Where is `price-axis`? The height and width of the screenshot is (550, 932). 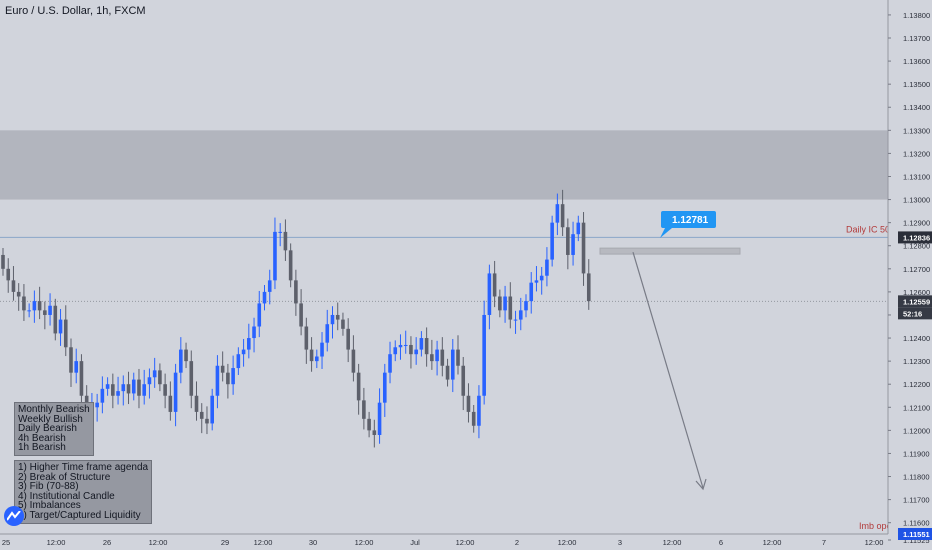
price-axis is located at coordinates (910, 275).